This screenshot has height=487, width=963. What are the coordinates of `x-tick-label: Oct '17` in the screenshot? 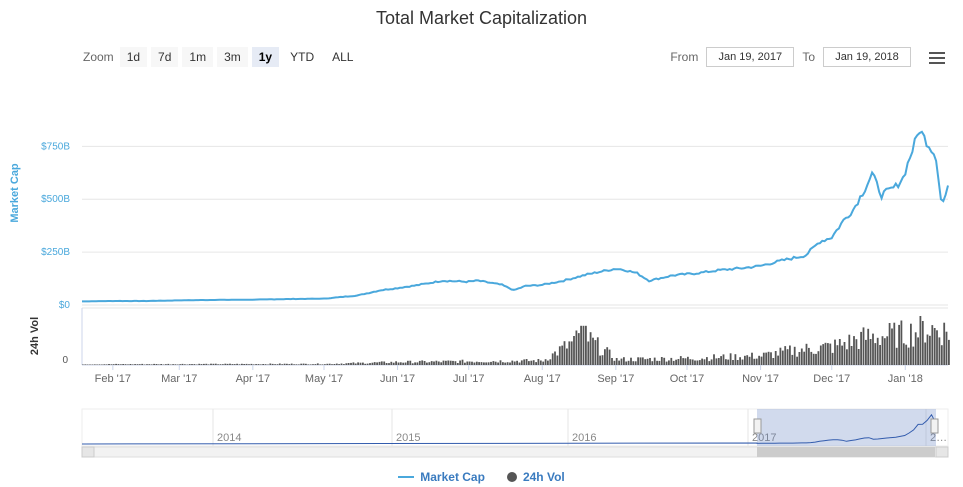 It's located at (687, 379).